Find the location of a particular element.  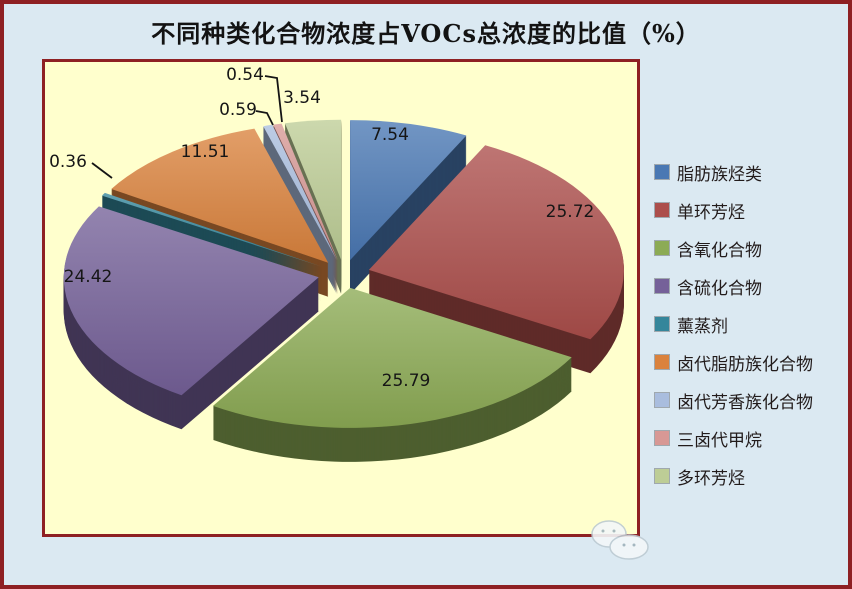

legend-label: 含硫化合物 is located at coordinates (719, 288).